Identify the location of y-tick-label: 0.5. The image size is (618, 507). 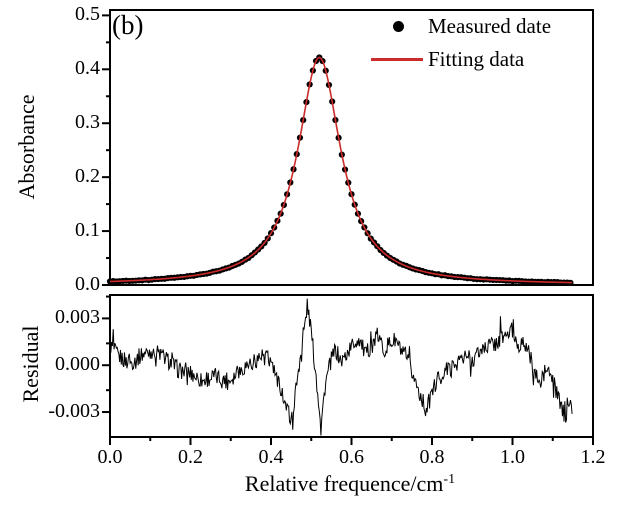
(87, 14).